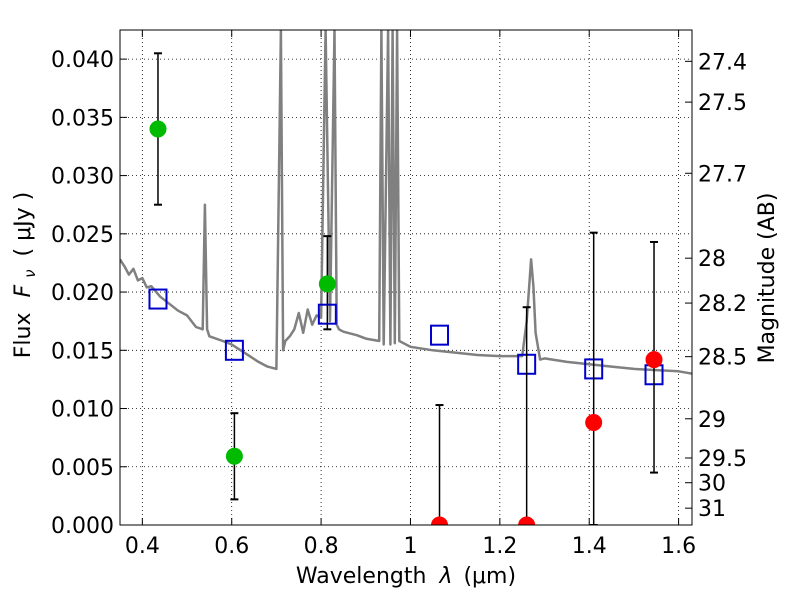  Describe the element at coordinates (589, 546) in the screenshot. I see `x-tick-label: 1.4` at that location.